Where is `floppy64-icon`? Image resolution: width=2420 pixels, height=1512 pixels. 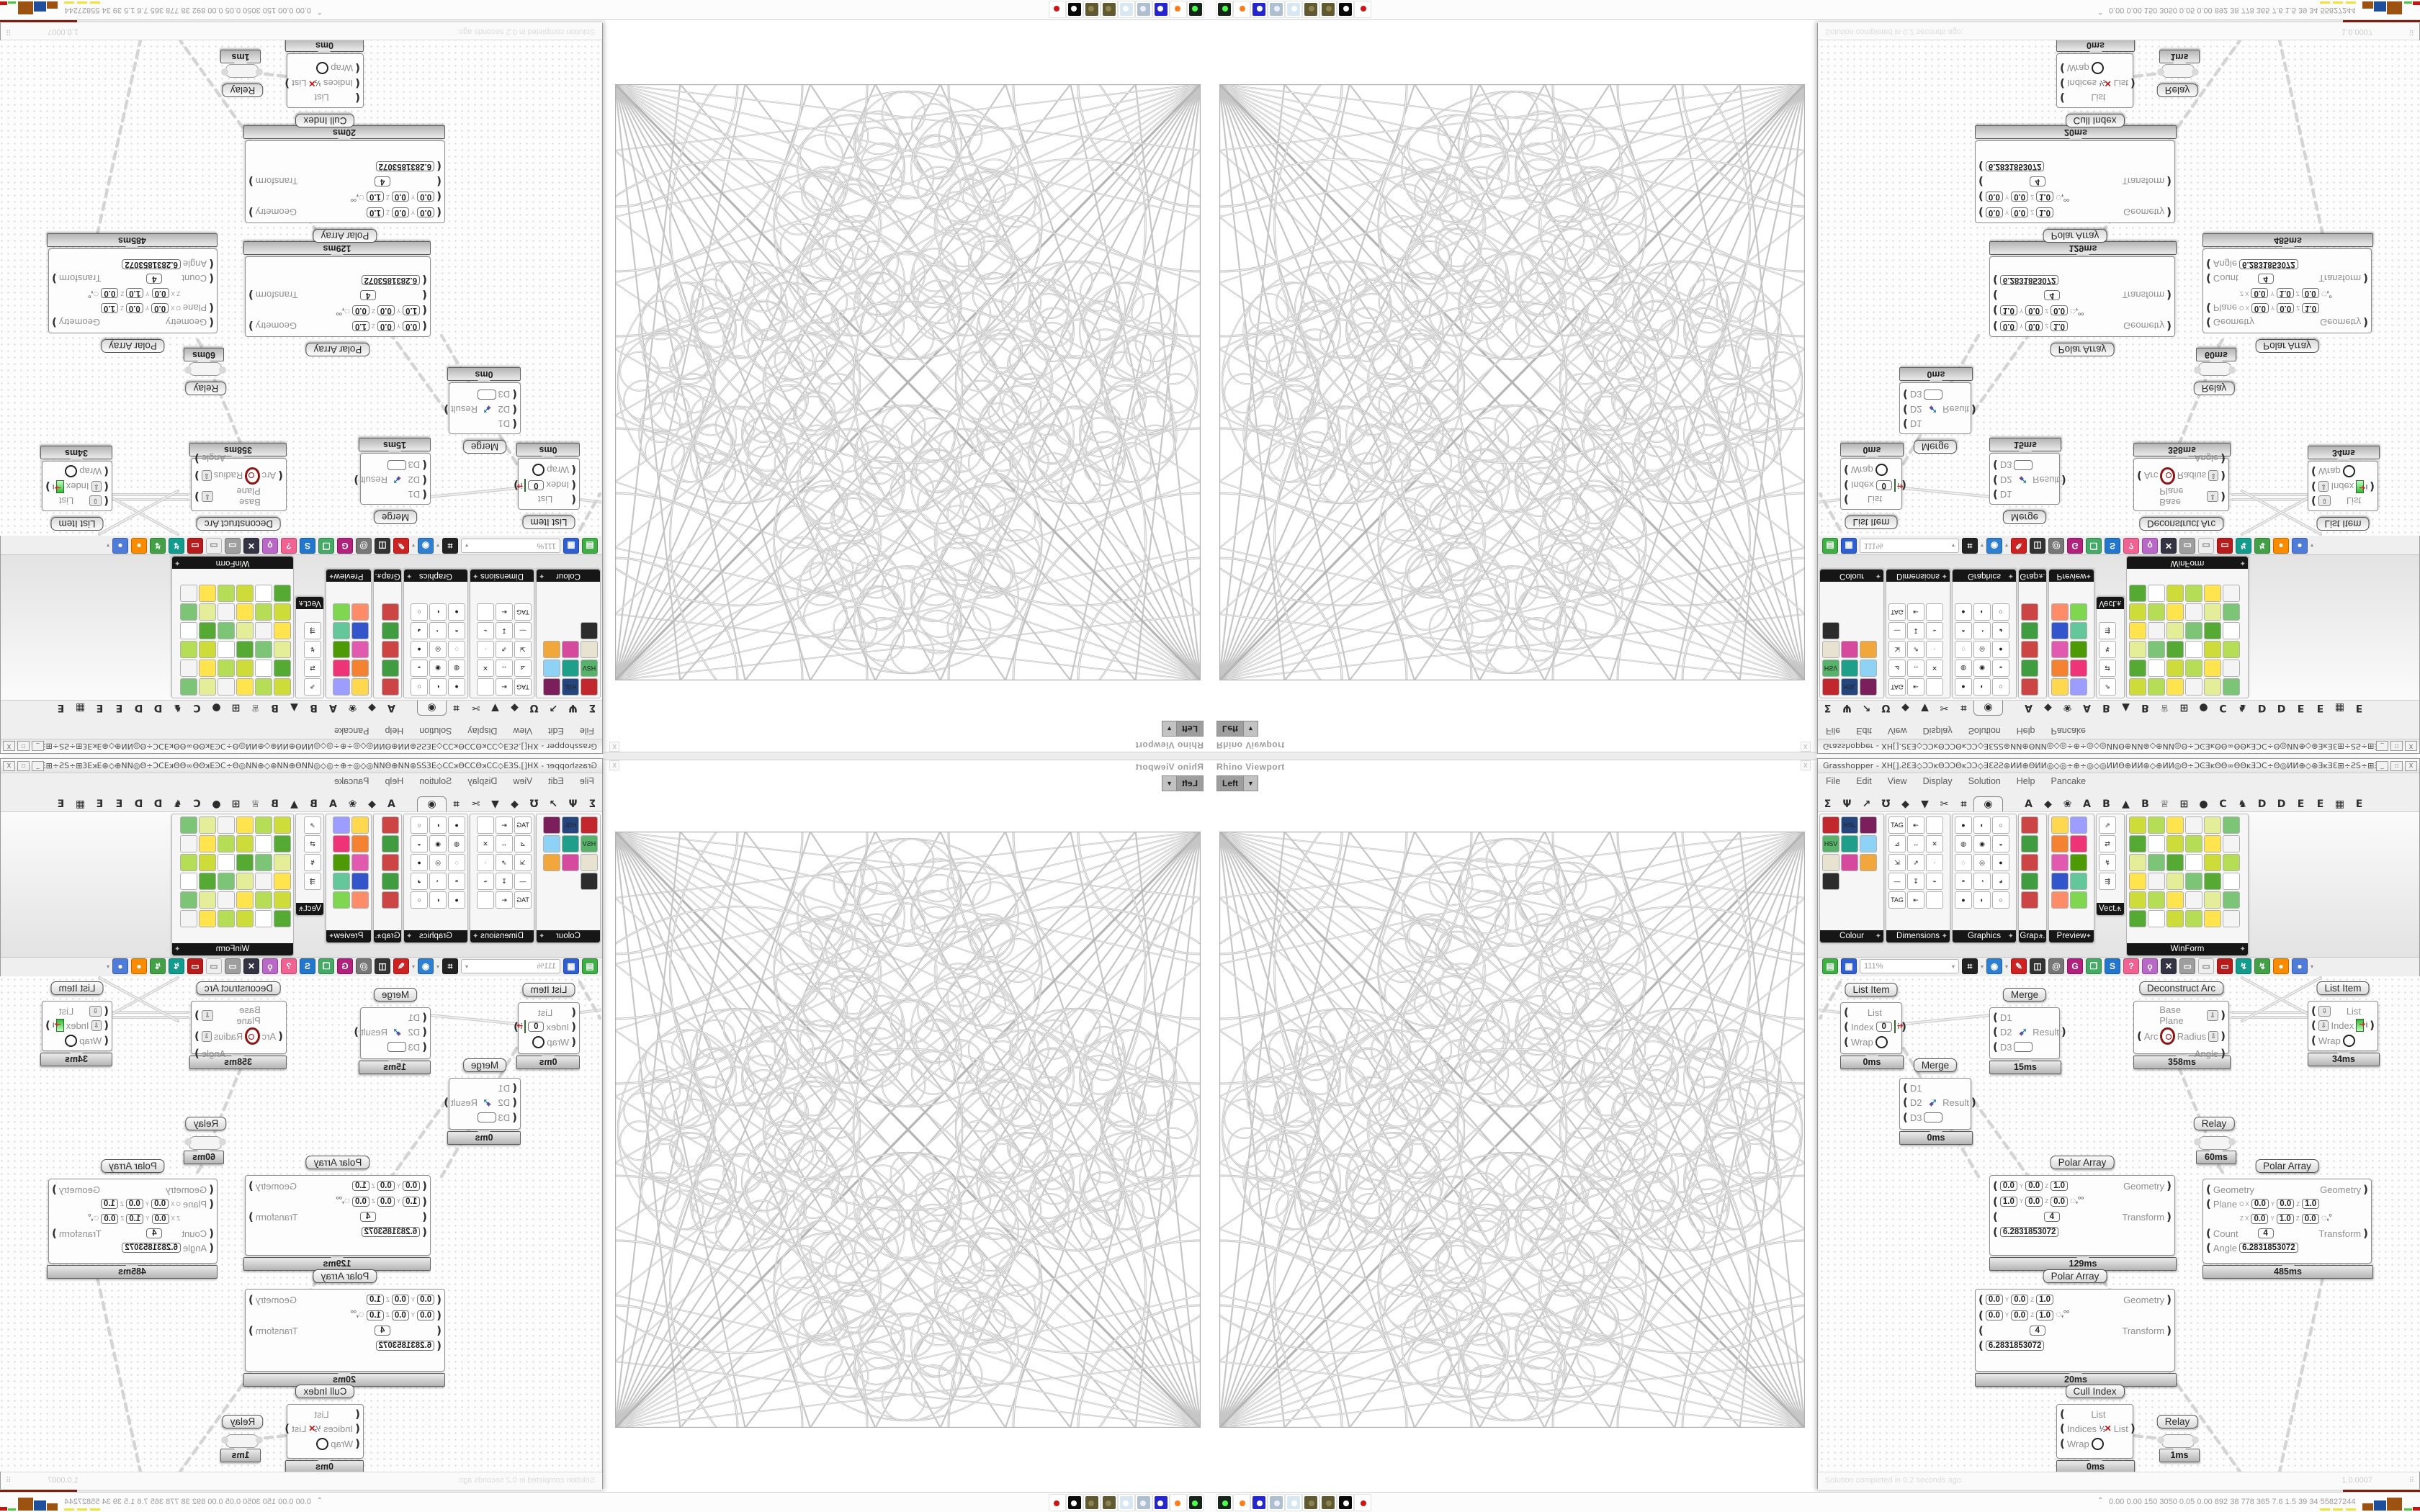
floppy64-icon is located at coordinates (1259, 1502).